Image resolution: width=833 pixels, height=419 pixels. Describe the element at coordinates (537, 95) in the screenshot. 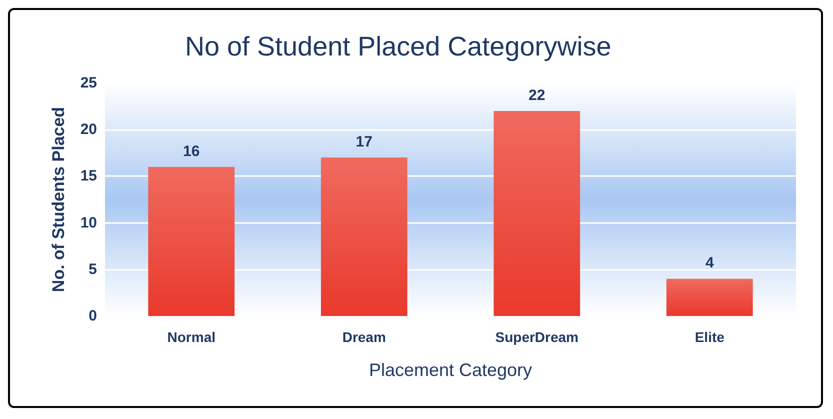

I see `data-label: 22` at that location.